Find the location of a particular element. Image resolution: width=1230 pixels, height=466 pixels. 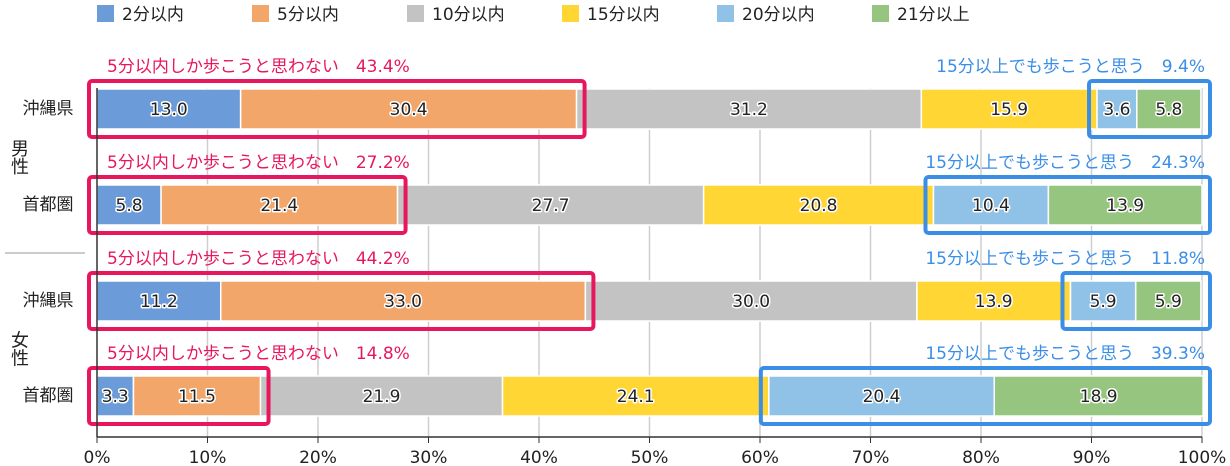

value-label: 20.8 is located at coordinates (819, 206).